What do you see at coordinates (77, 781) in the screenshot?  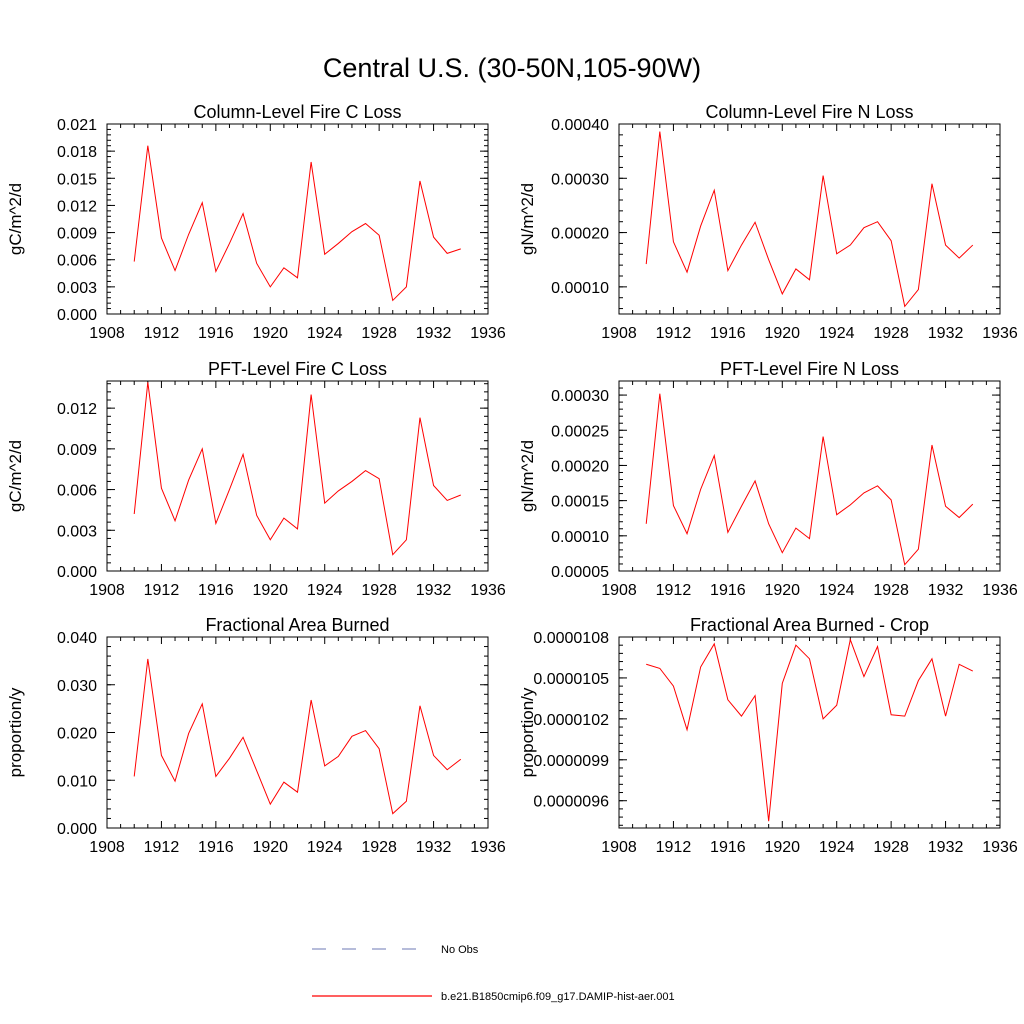 I see `y-tick-label: 0.010` at bounding box center [77, 781].